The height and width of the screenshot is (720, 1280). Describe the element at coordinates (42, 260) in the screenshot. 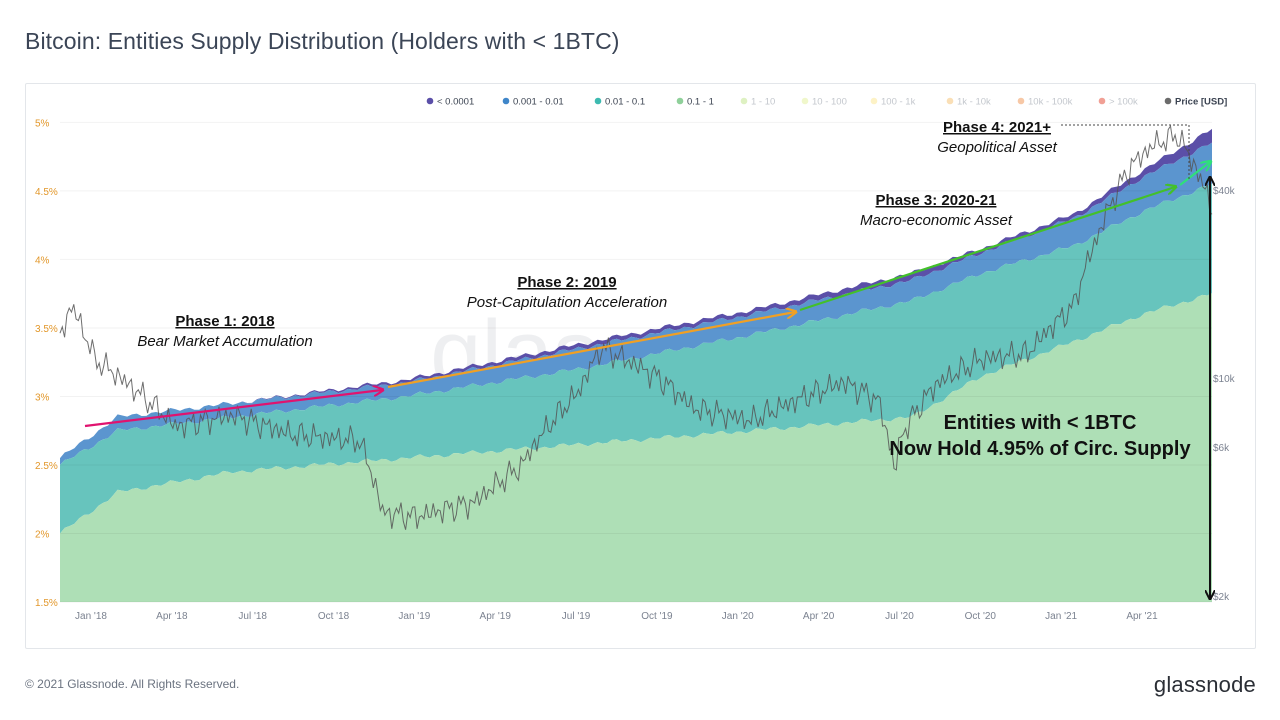

I see `y-tick-label: 4%` at that location.